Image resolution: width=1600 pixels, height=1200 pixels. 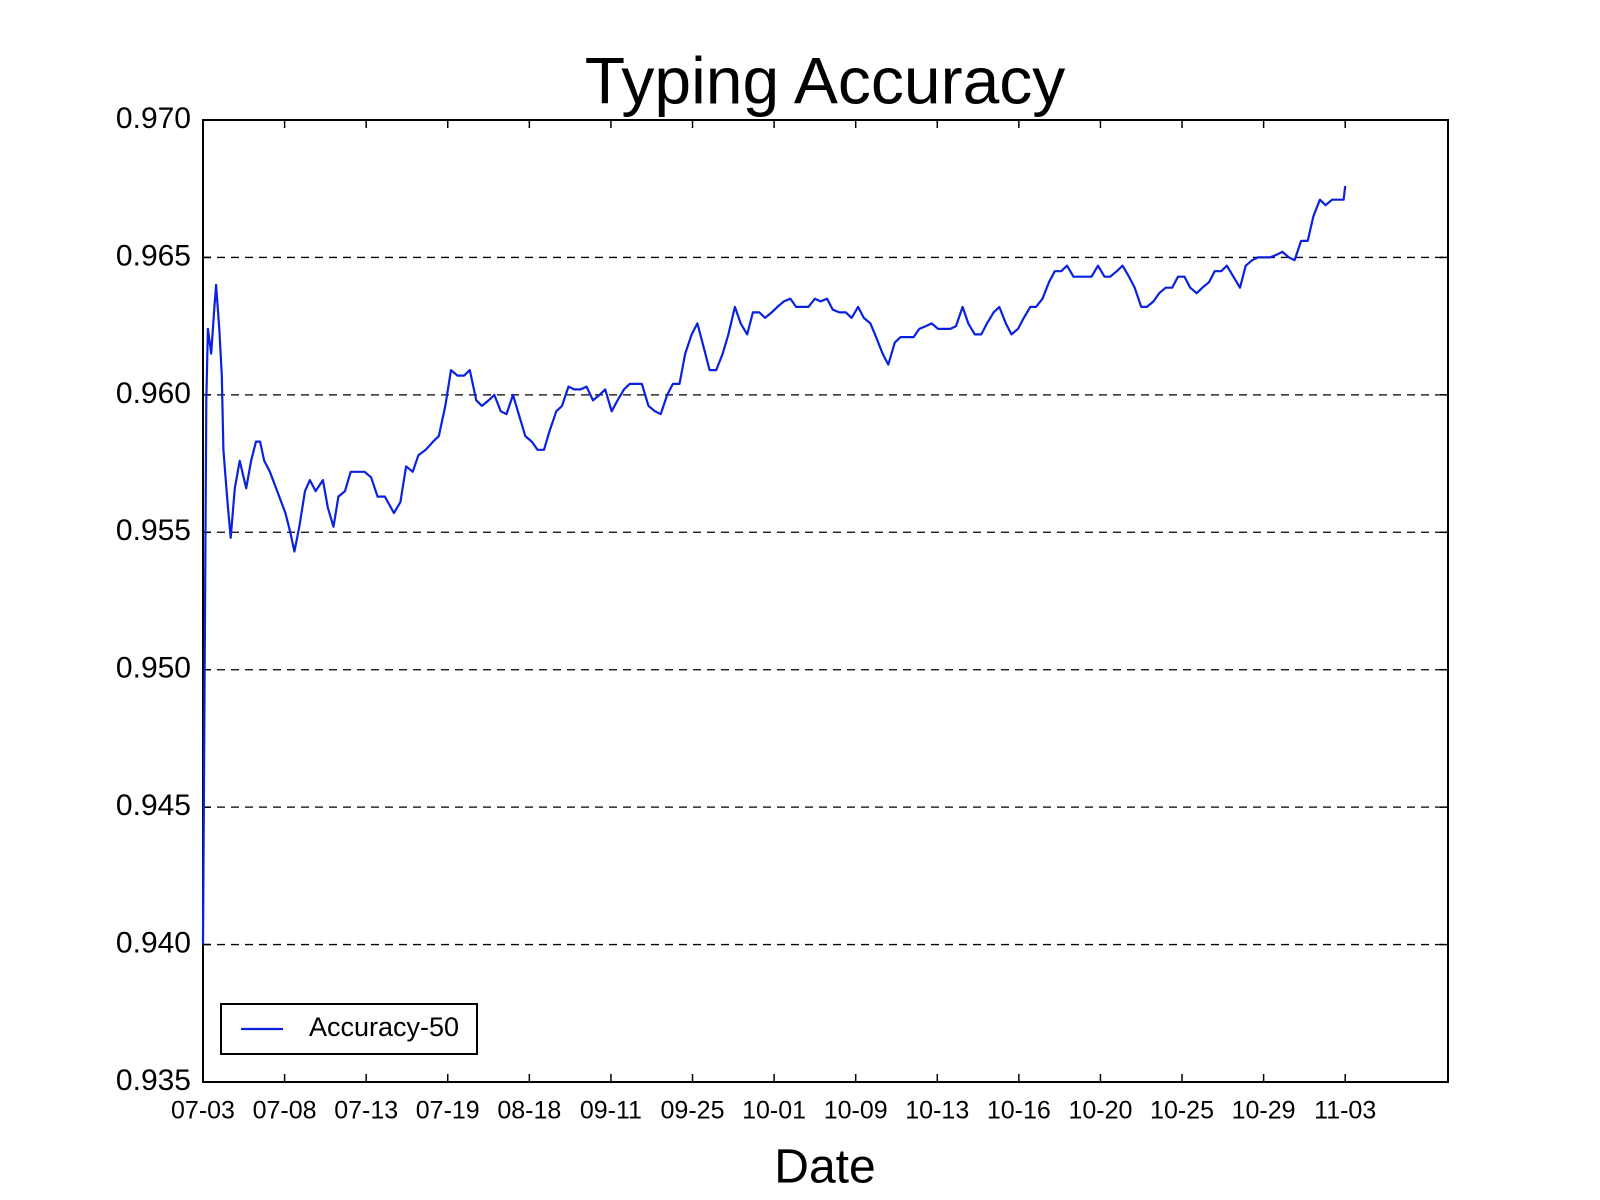 What do you see at coordinates (384, 1027) in the screenshot?
I see `legend-label: Accuracy-50` at bounding box center [384, 1027].